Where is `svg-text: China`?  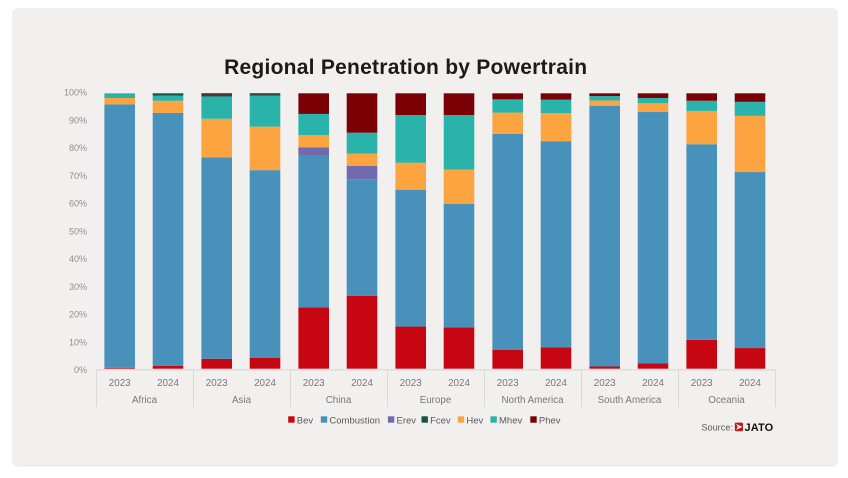 svg-text: China is located at coordinates (339, 400).